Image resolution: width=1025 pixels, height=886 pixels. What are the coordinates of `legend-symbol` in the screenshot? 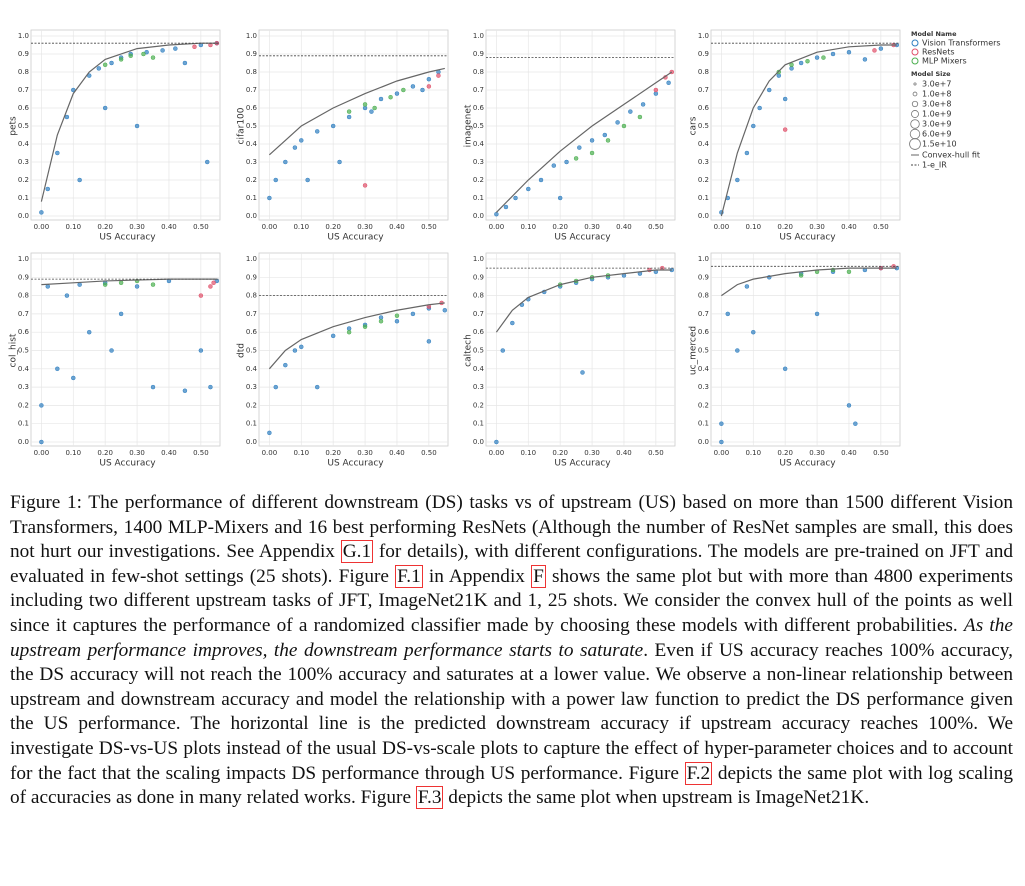 It's located at (915, 52).